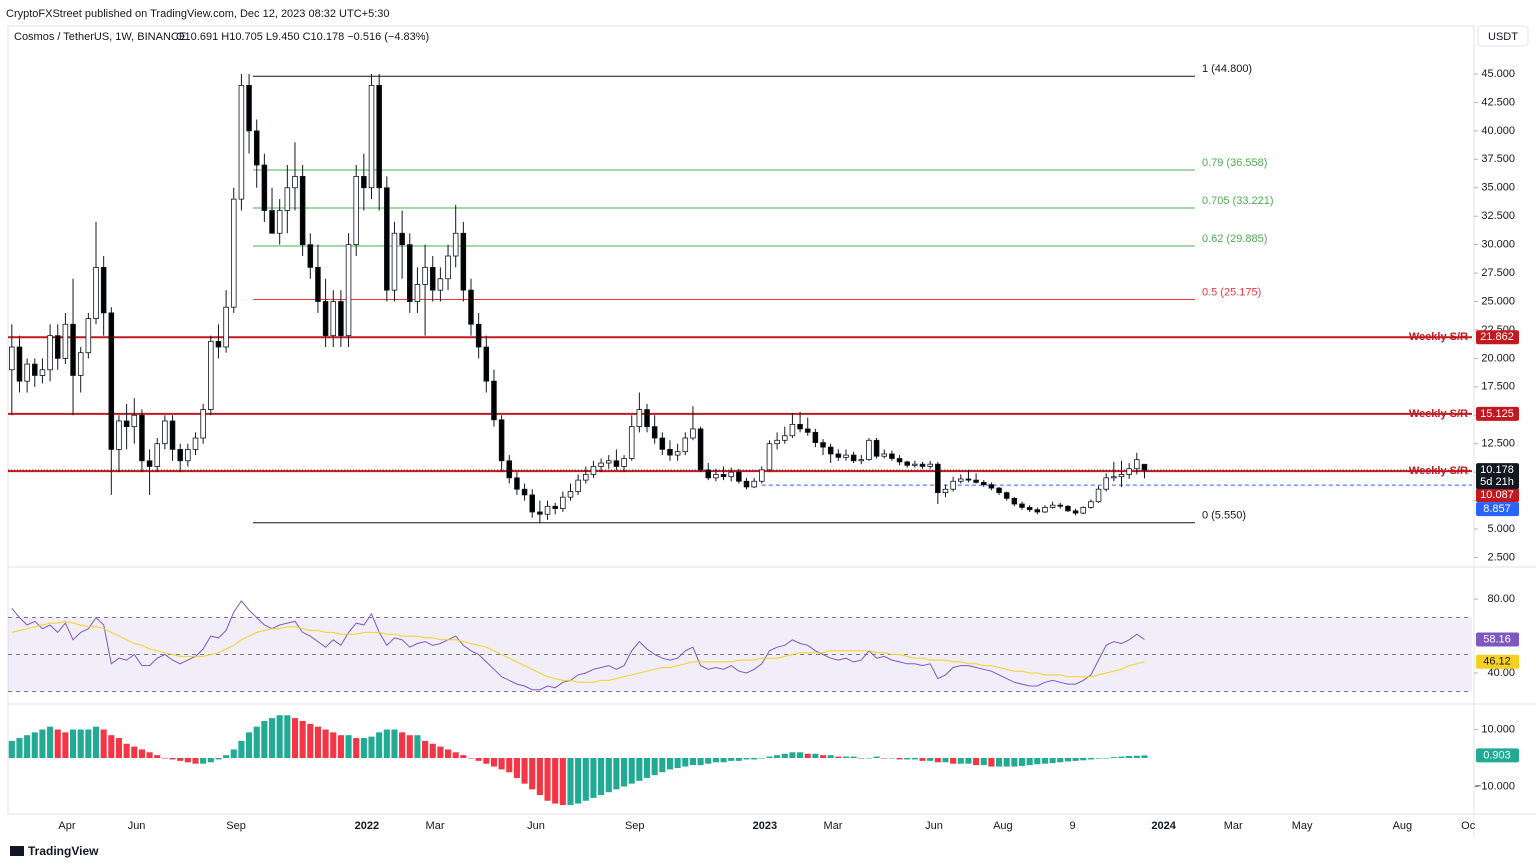 Image resolution: width=1536 pixels, height=866 pixels. Describe the element at coordinates (236, 826) in the screenshot. I see `x-tick-label: Sep` at that location.